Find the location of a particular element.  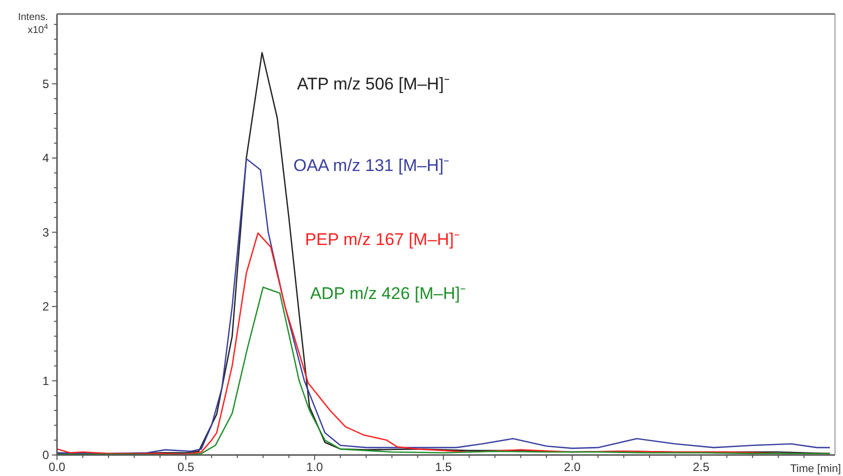

y-tick-label: 5 is located at coordinates (46, 83).